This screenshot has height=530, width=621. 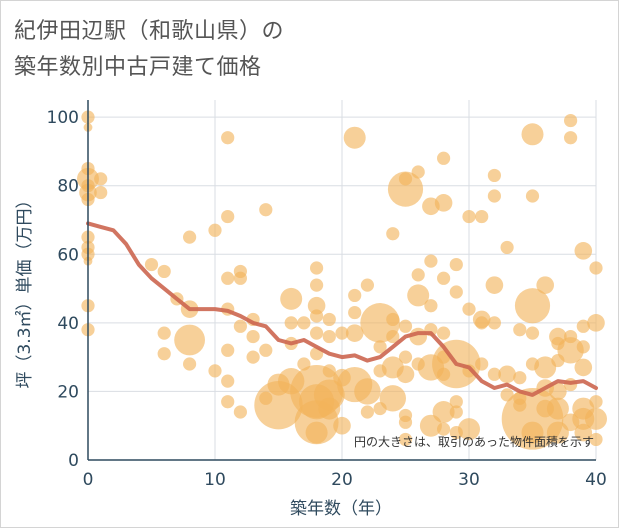 What do you see at coordinates (68, 255) in the screenshot?
I see `y-tick-label: 60` at bounding box center [68, 255].